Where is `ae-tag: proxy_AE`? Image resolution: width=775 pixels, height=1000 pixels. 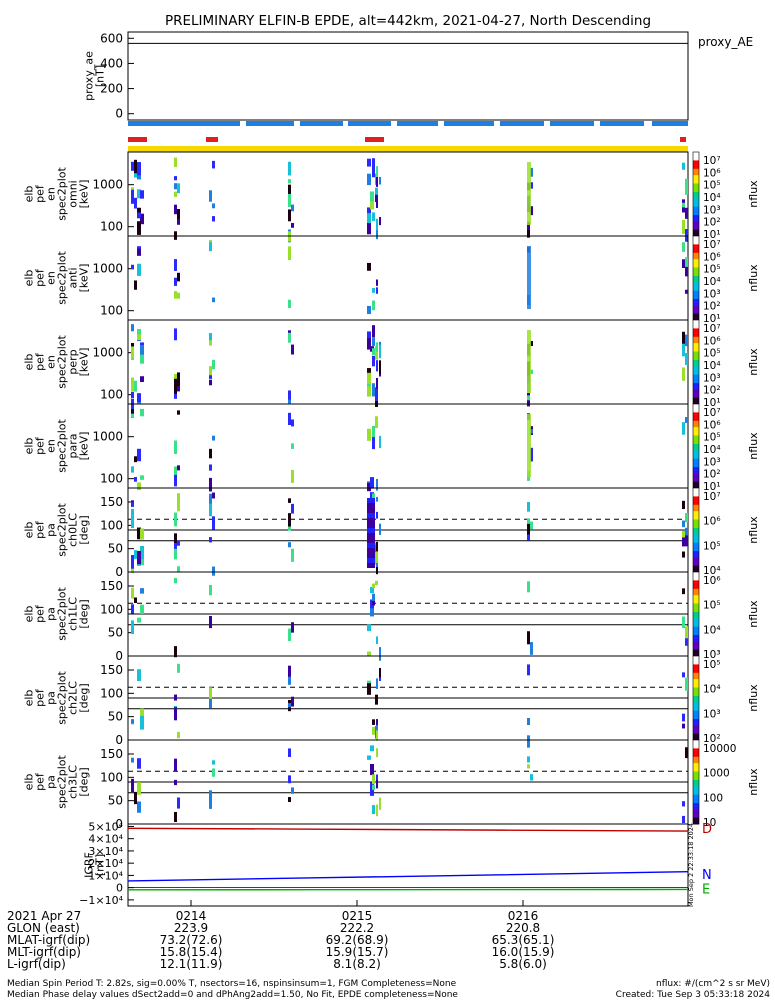 ae-tag: proxy_AE is located at coordinates (725, 42).